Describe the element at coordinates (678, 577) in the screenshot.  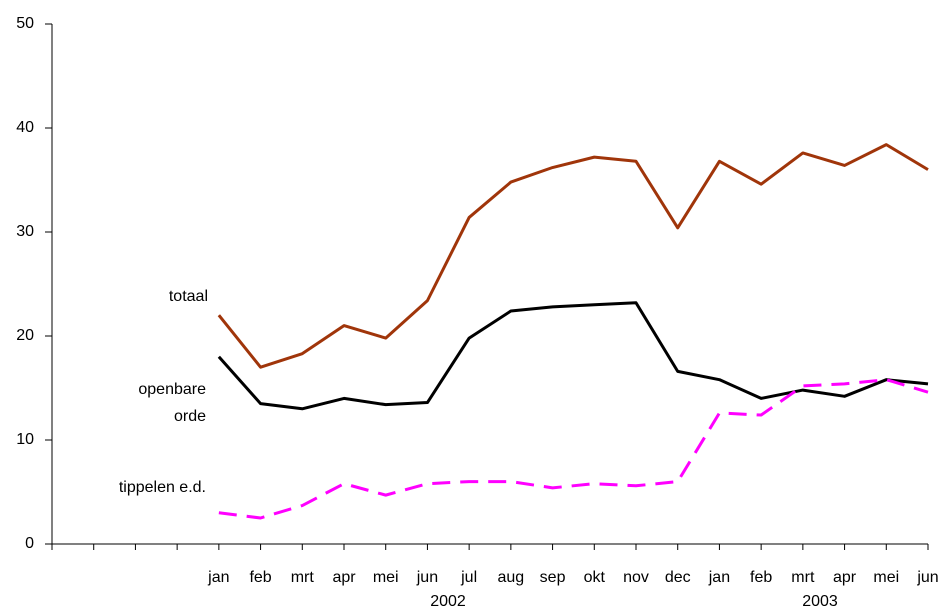
I see `x-tick-label: dec` at that location.